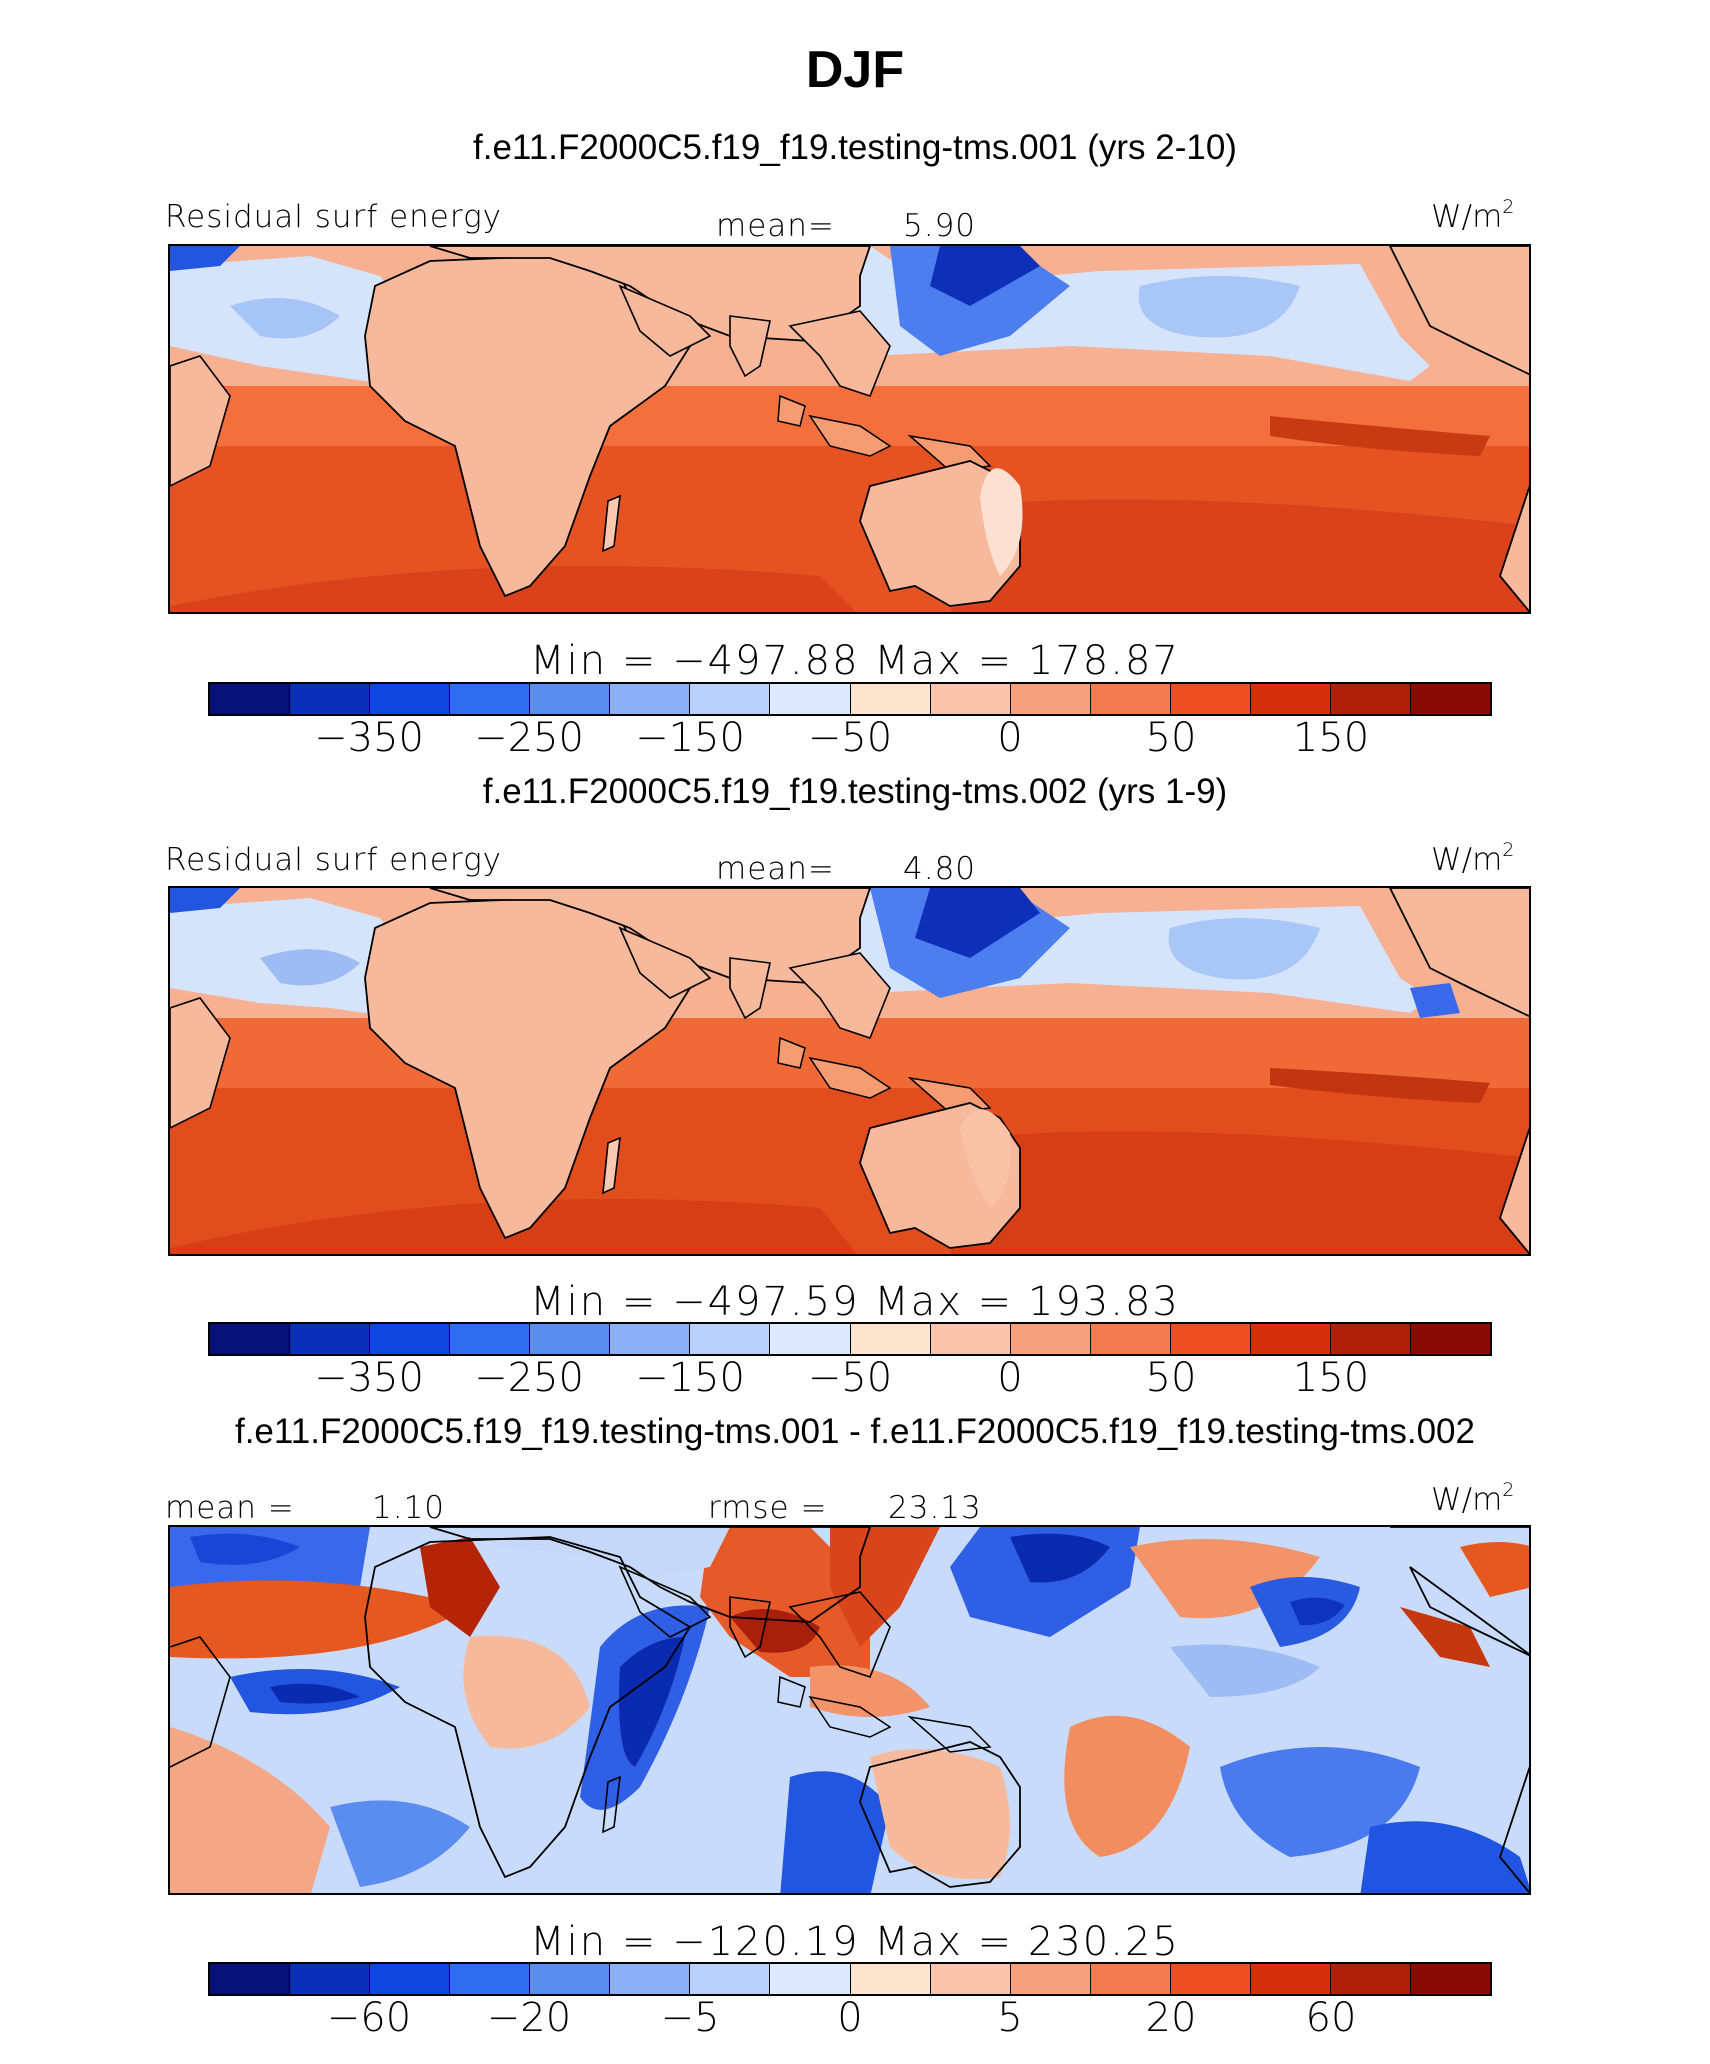  What do you see at coordinates (855, 1302) in the screenshot?
I see `panel2-stats: Min = −497.59 Max = 193.83` at bounding box center [855, 1302].